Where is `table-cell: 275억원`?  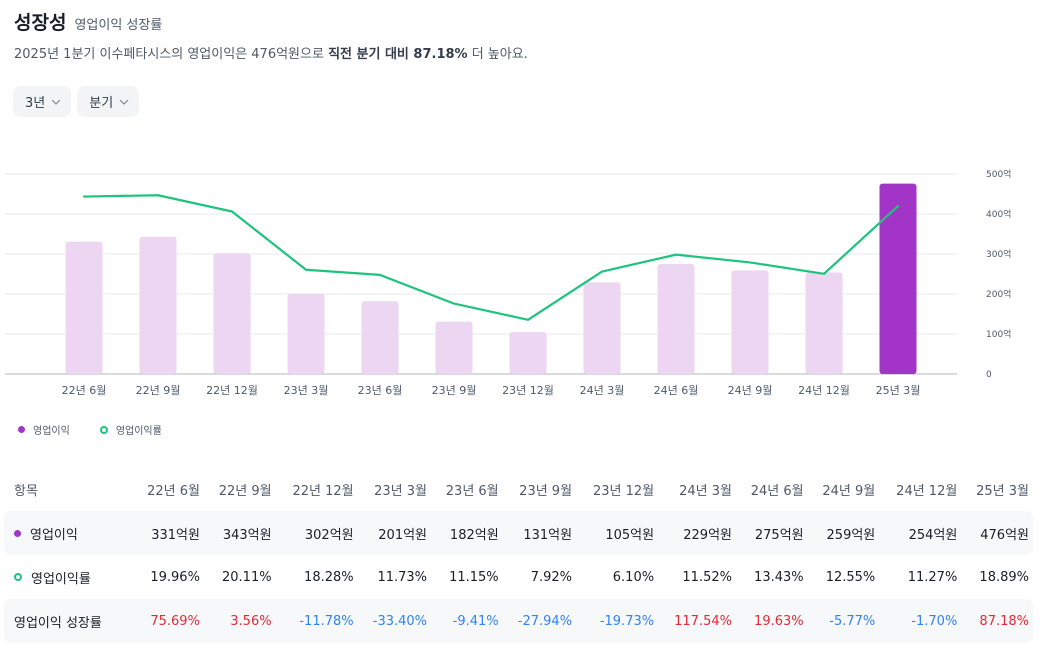 table-cell: 275억원 is located at coordinates (771, 533).